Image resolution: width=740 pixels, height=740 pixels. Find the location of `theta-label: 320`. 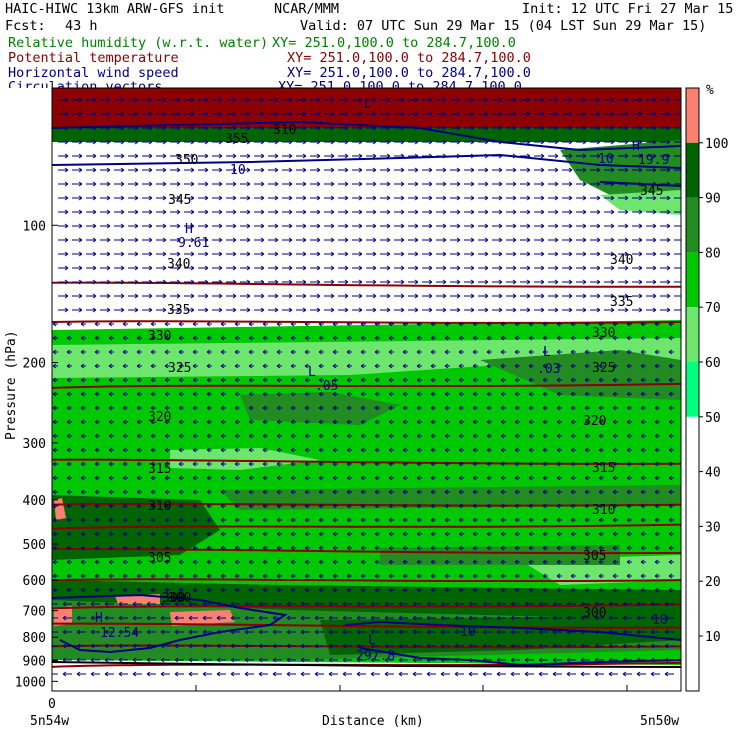

theta-label: 320 is located at coordinates (594, 421).